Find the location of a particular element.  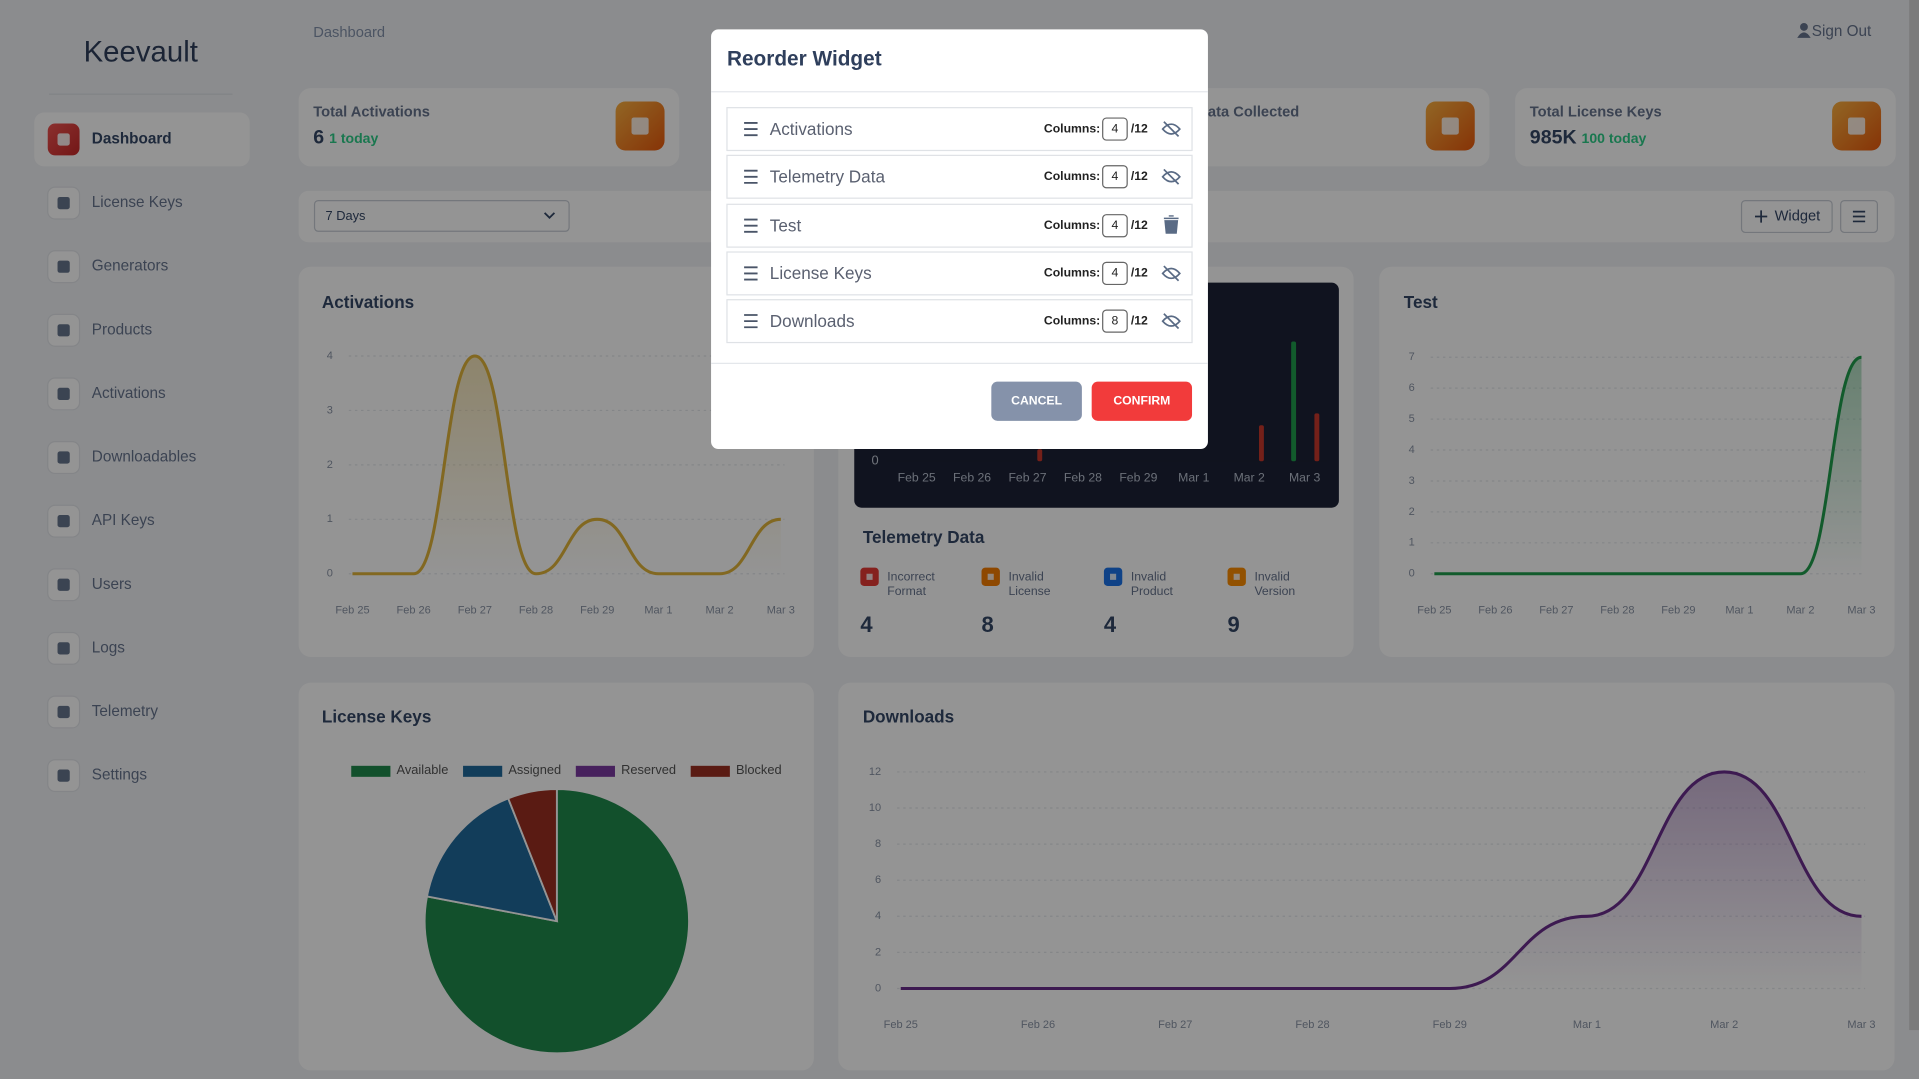

widget-title: Test is located at coordinates (1421, 302).